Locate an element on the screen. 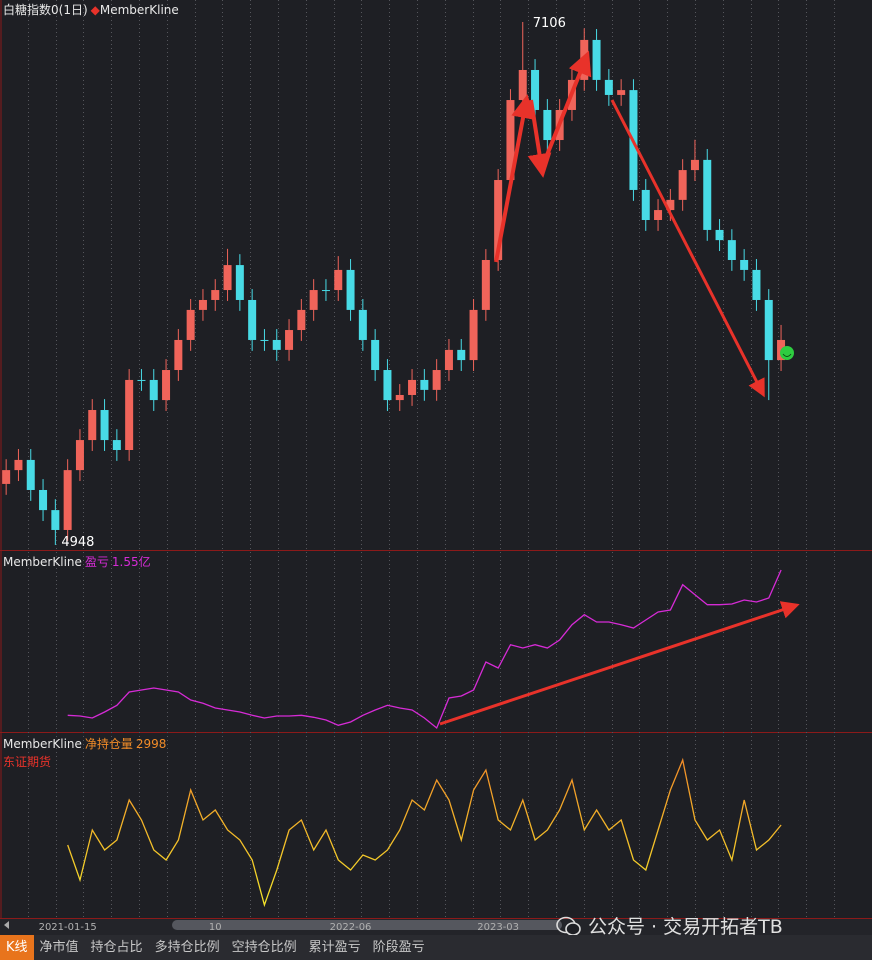 This screenshot has width=872, height=960. tab: 净市值 is located at coordinates (59, 947).